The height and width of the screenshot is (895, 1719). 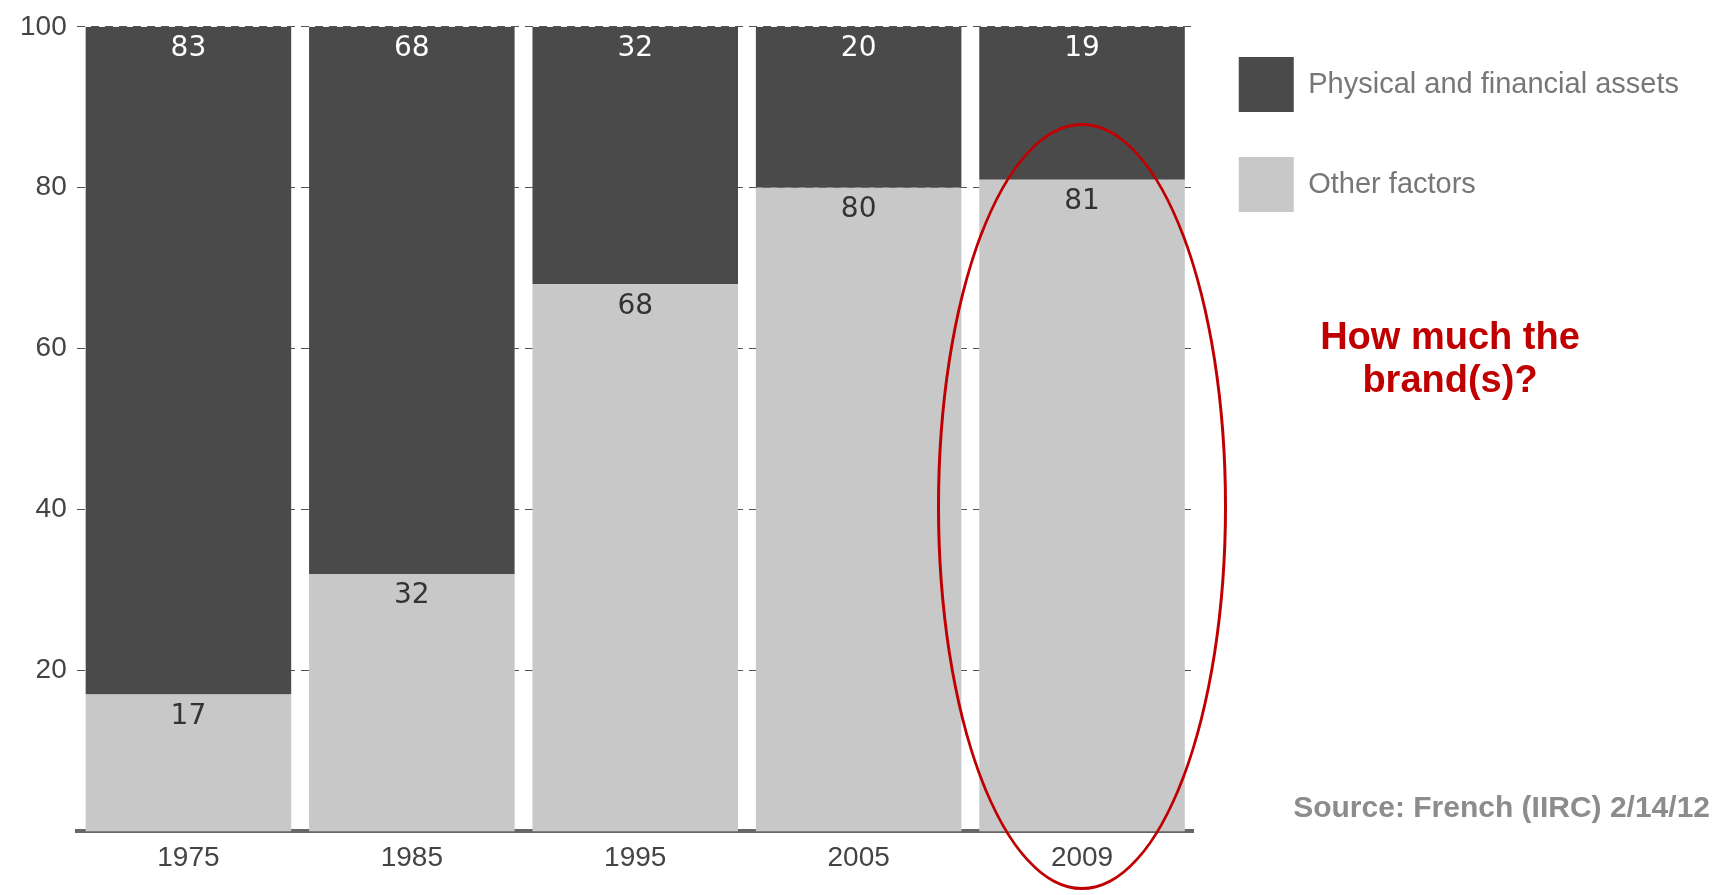 What do you see at coordinates (188, 47) in the screenshot?
I see `data-label: 83` at bounding box center [188, 47].